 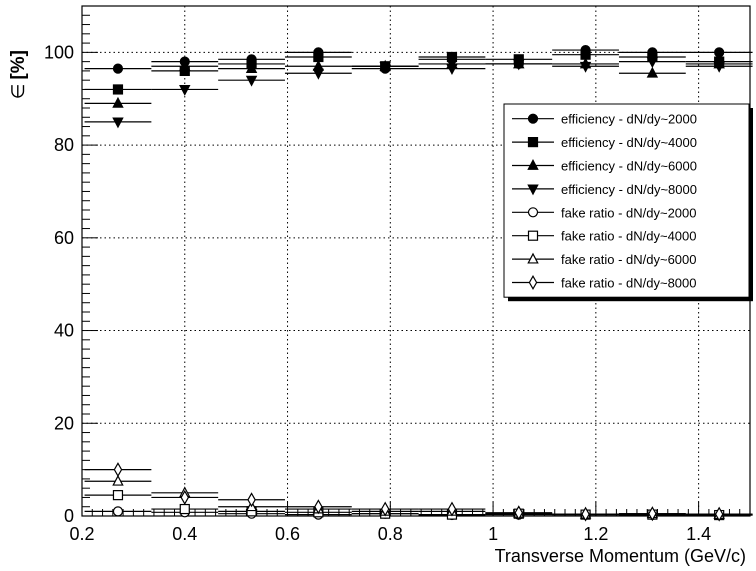 I want to click on legend-label: fake ratio - dN/dy~2000, so click(x=629, y=212).